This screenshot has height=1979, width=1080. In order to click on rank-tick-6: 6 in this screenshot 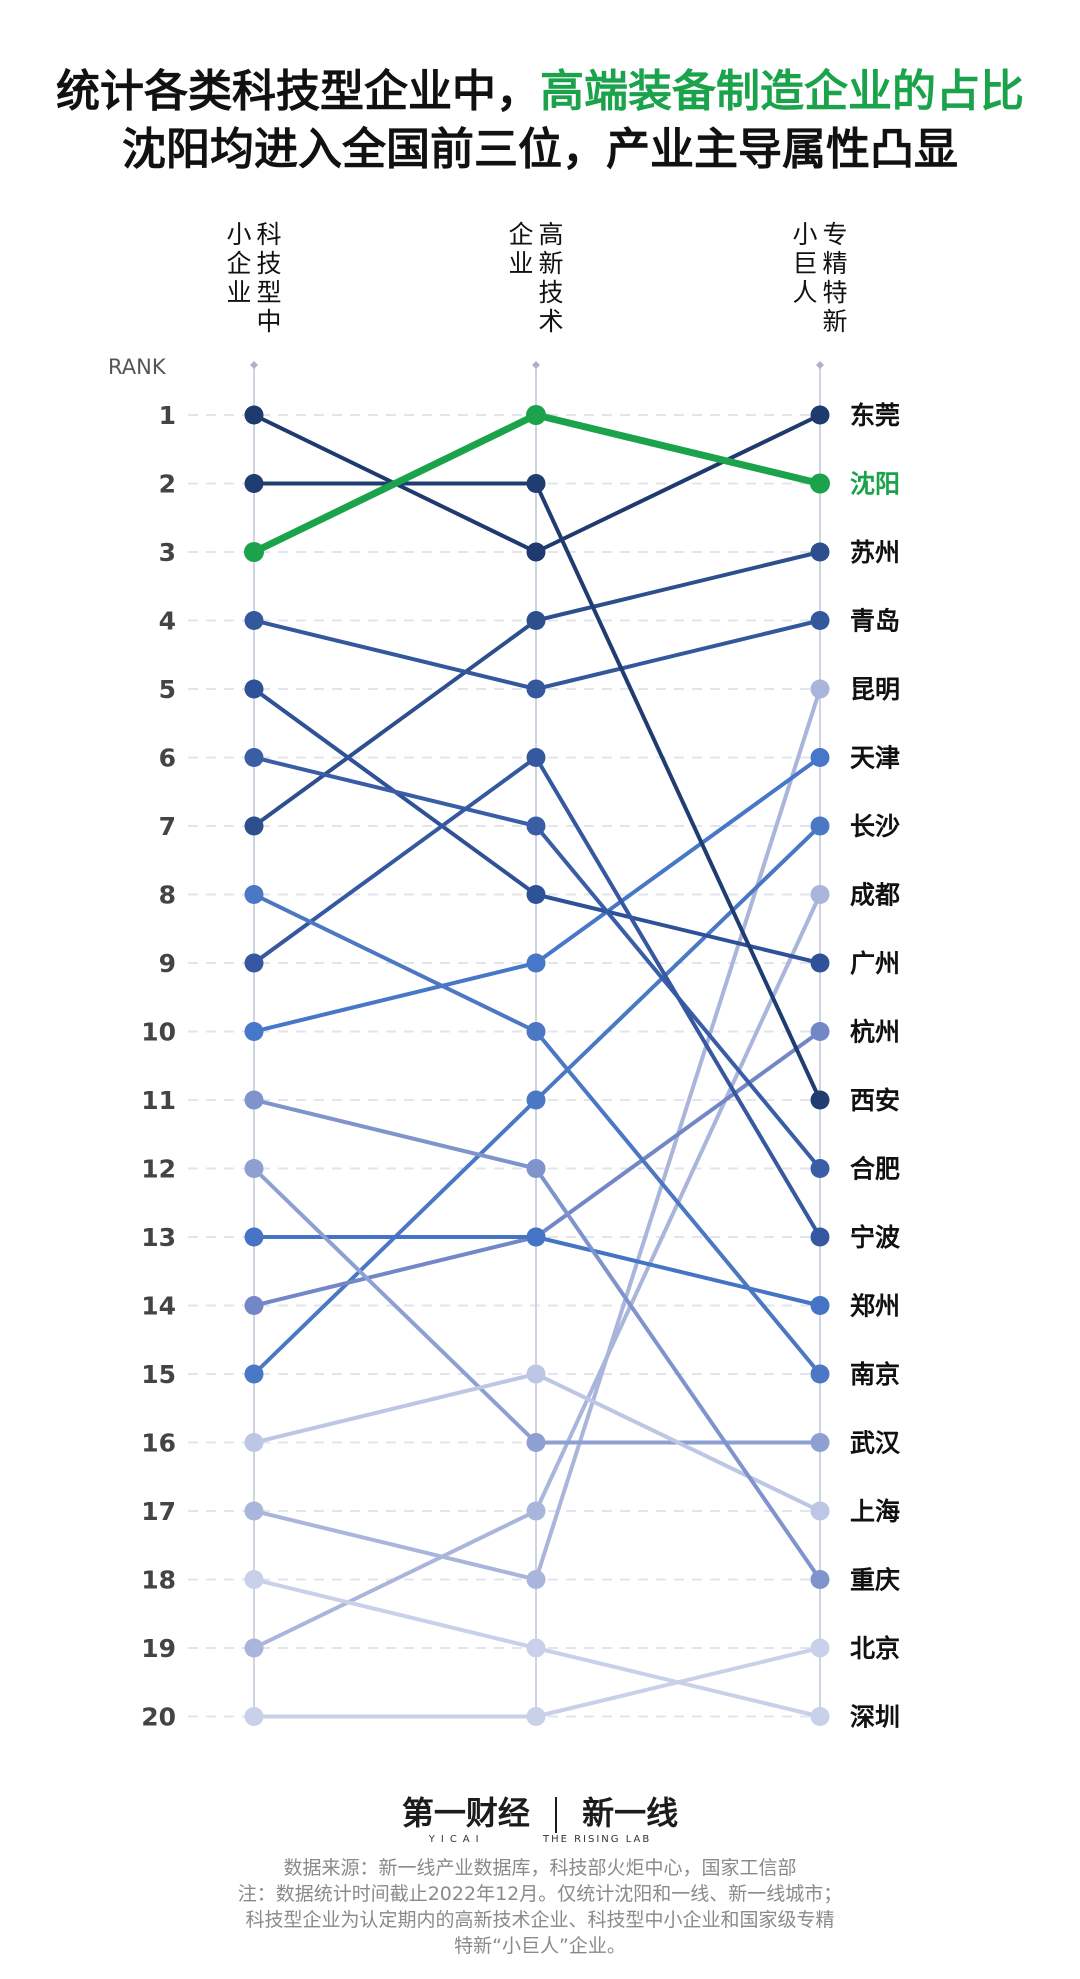, I will do `click(167, 758)`.